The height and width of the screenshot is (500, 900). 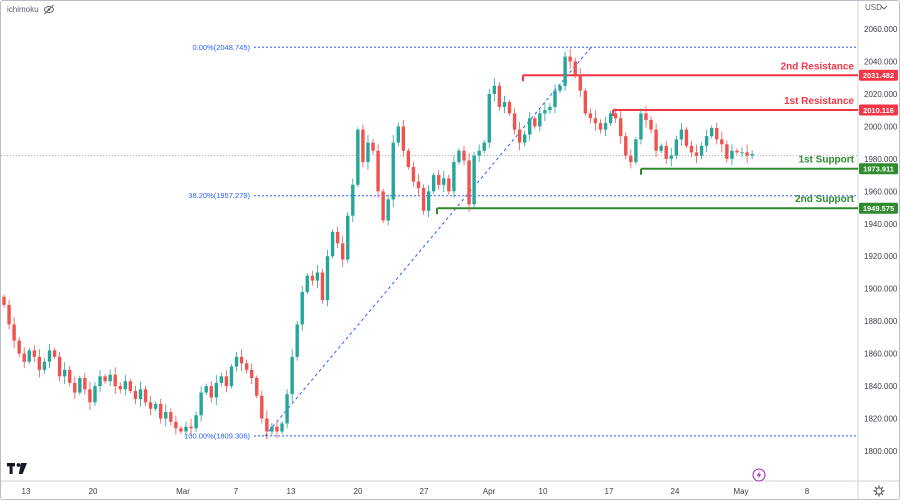 What do you see at coordinates (881, 256) in the screenshot?
I see `price-tick-label: 1920.000` at bounding box center [881, 256].